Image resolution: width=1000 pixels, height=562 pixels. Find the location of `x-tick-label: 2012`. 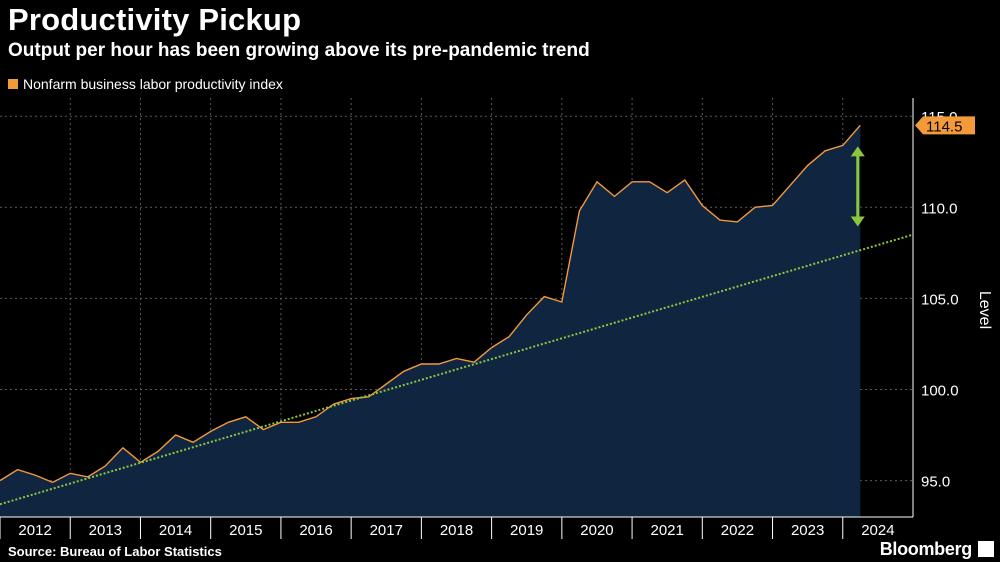

x-tick-label: 2012 is located at coordinates (34, 530).